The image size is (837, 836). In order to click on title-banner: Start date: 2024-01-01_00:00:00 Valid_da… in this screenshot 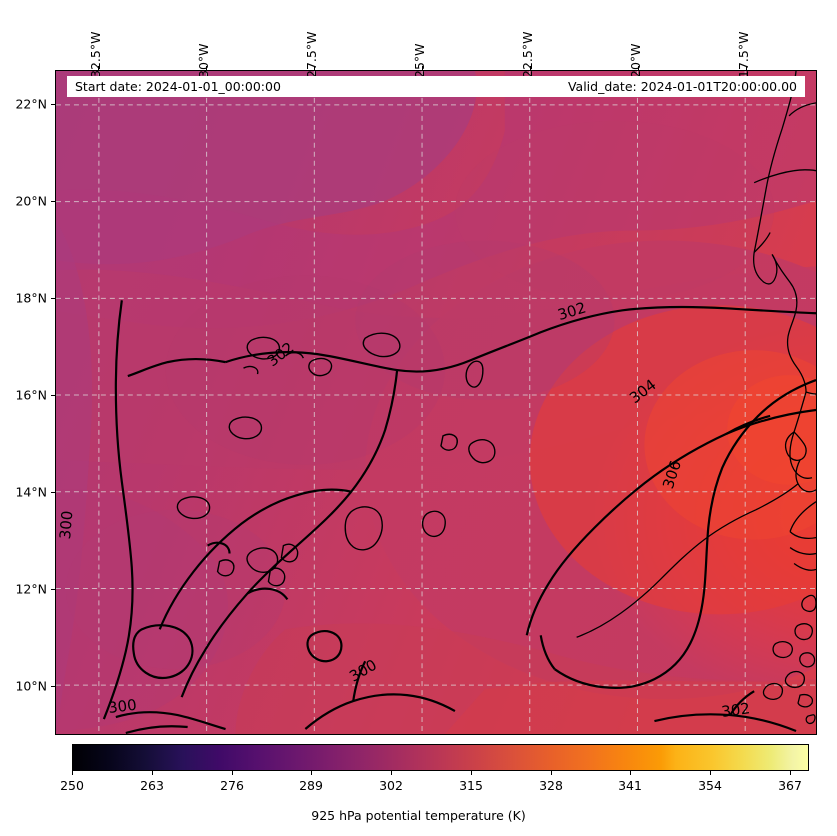, I will do `click(436, 86)`.